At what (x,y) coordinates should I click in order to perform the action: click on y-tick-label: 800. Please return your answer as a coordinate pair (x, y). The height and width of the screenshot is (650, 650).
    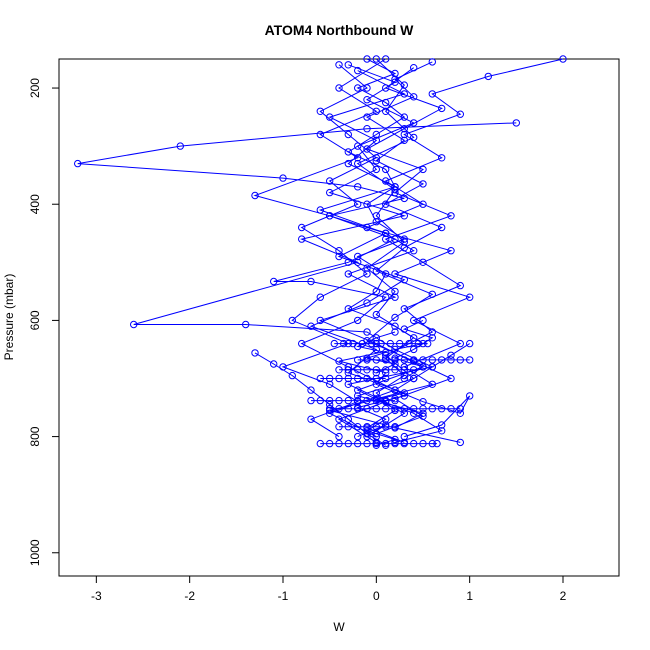
    Looking at the image, I should click on (35, 436).